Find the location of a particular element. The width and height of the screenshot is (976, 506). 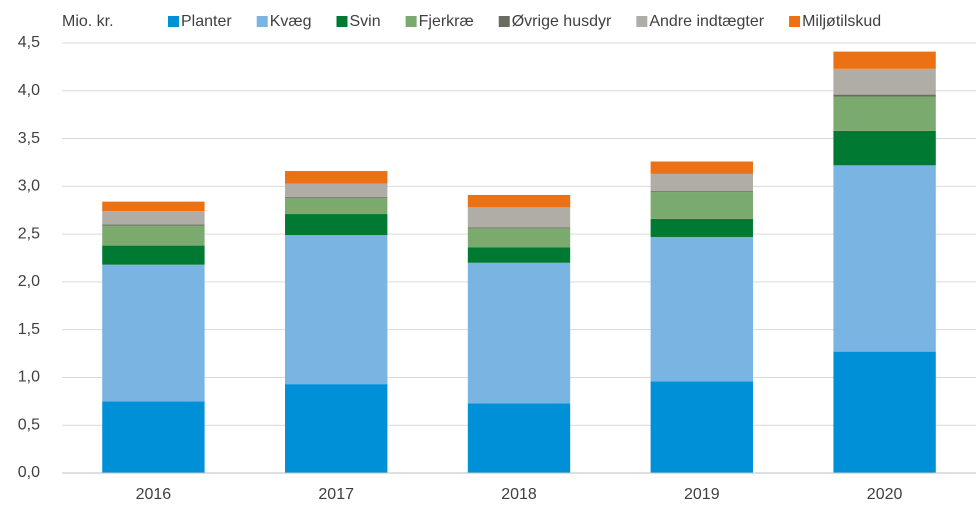

y-tick-label: 0,0 is located at coordinates (29, 472).